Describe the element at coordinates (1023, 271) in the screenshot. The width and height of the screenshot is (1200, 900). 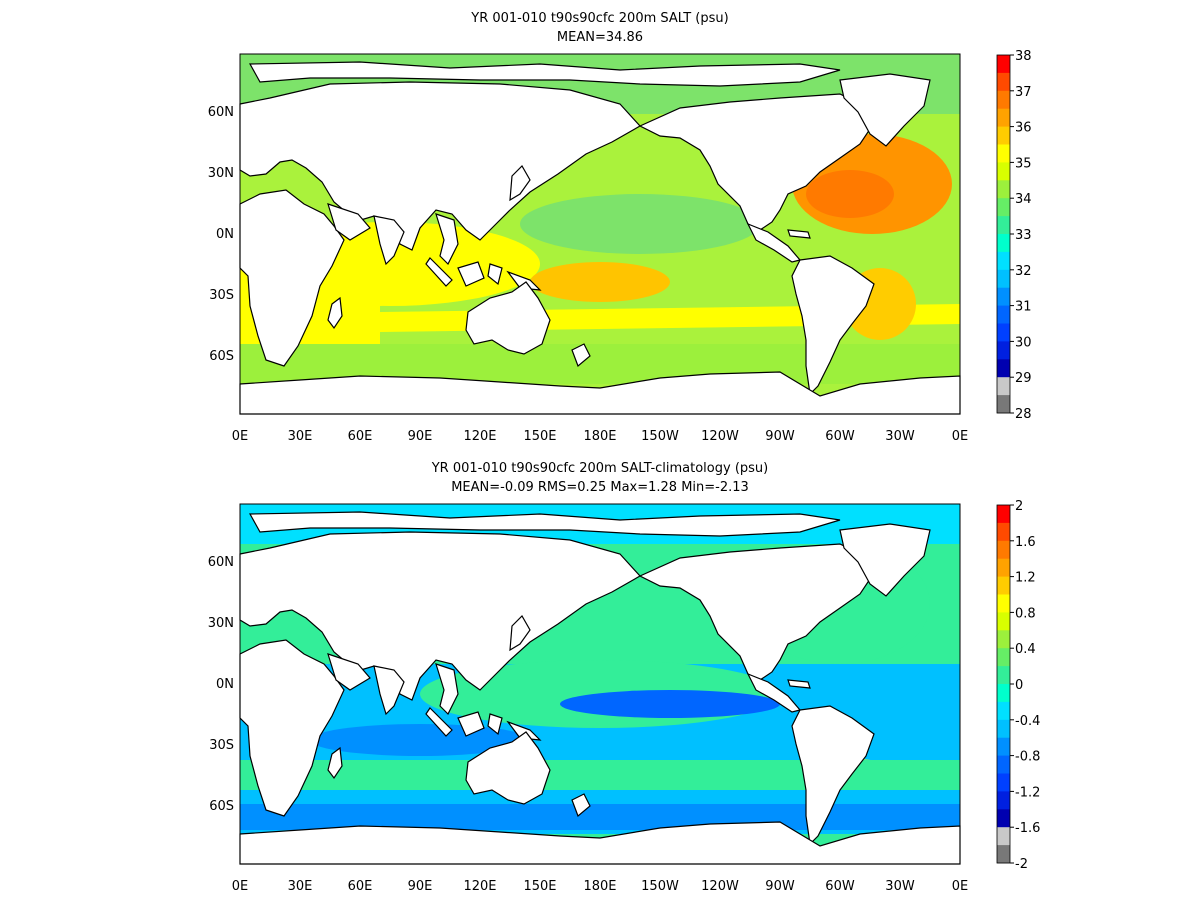
I see `colorbar-label: 32` at that location.